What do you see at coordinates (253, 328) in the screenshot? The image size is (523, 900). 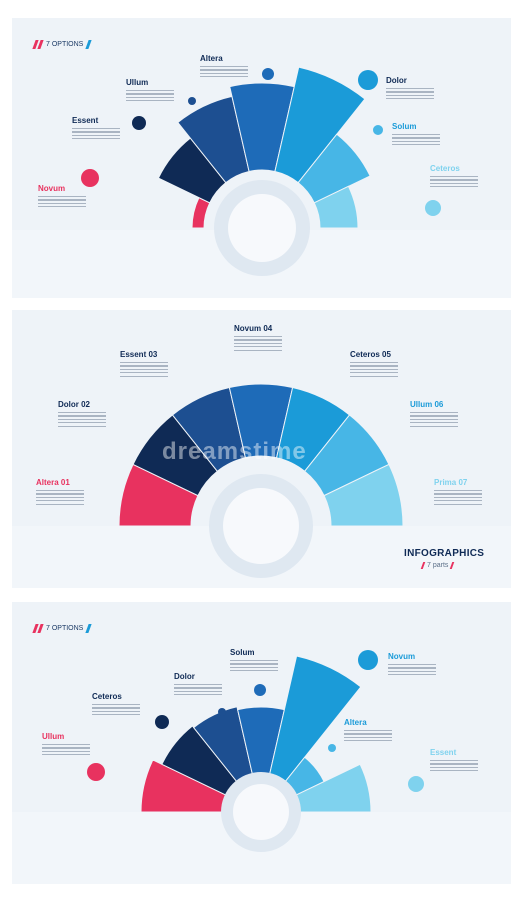 I see `label-novum-04: Novum 04` at bounding box center [253, 328].